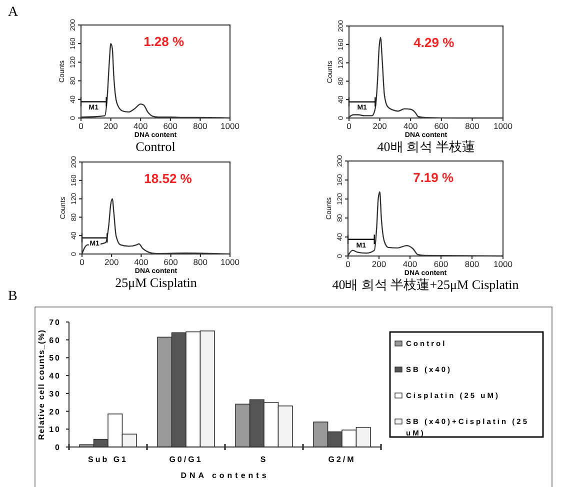  Describe the element at coordinates (225, 475) in the screenshot. I see `x-axis-title: DNA contents` at that location.